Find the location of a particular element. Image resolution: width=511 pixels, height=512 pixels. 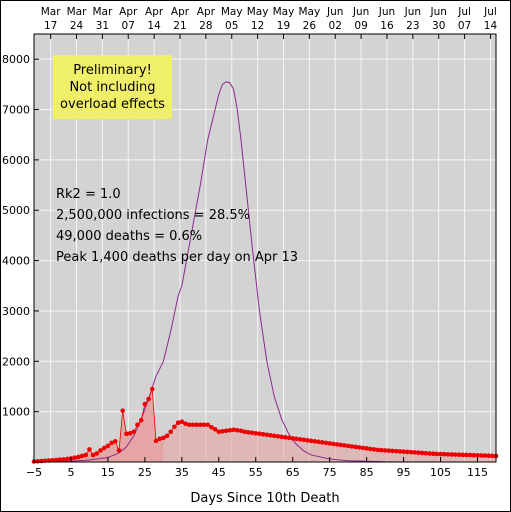

top-day-label: 30 is located at coordinates (438, 26).